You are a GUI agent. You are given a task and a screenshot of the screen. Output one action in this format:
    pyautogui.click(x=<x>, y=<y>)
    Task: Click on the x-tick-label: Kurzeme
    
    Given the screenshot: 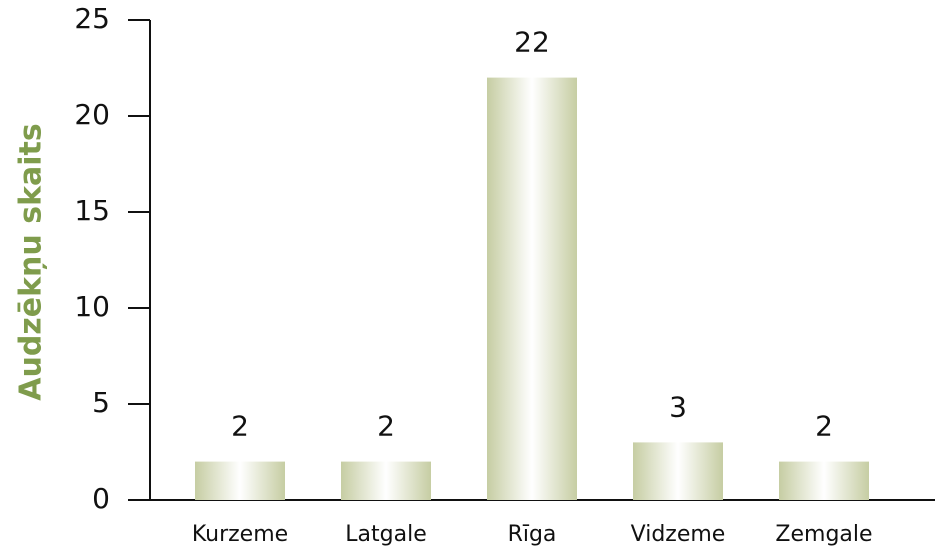 What is the action you would take?
    pyautogui.click(x=240, y=534)
    